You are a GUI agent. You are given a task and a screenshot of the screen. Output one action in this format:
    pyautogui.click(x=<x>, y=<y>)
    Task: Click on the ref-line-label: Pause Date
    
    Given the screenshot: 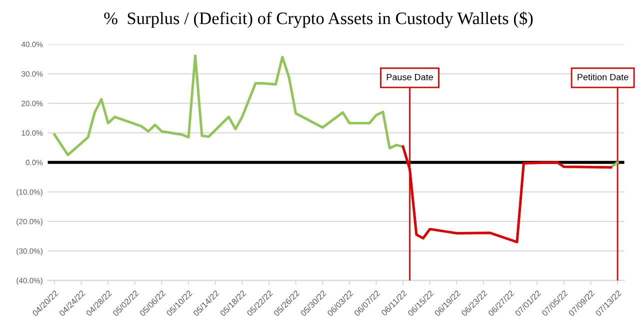 What is the action you would take?
    pyautogui.click(x=409, y=77)
    